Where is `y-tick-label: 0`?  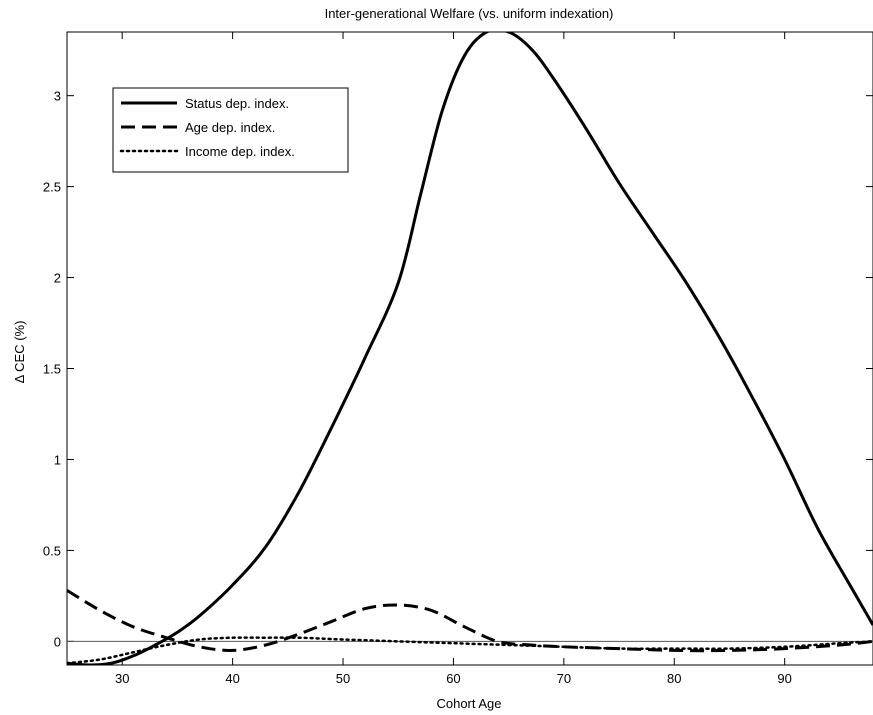 y-tick-label: 0 is located at coordinates (57, 641).